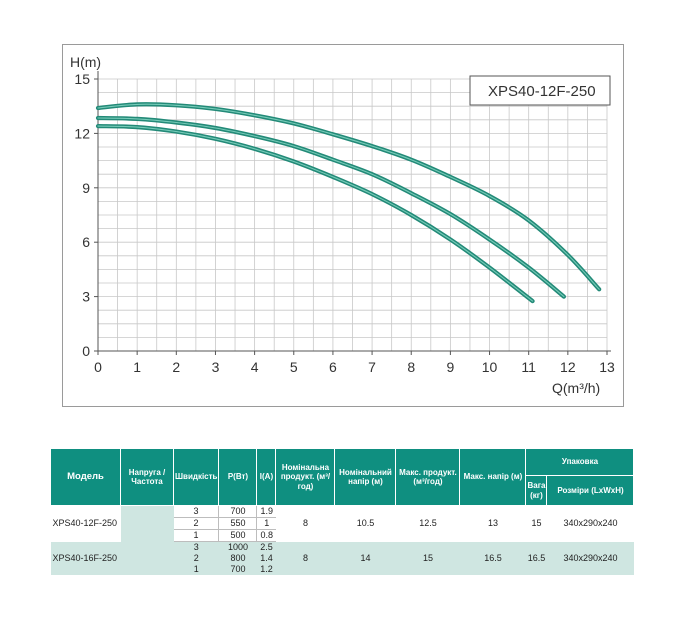 The width and height of the screenshot is (679, 617). Describe the element at coordinates (450, 367) in the screenshot. I see `x-tick-label: 9` at that location.